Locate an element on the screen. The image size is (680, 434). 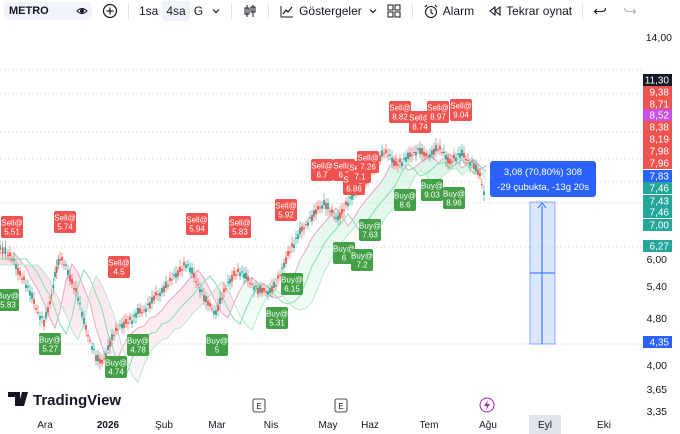
interval-1h-button: 1sa is located at coordinates (148, 11).